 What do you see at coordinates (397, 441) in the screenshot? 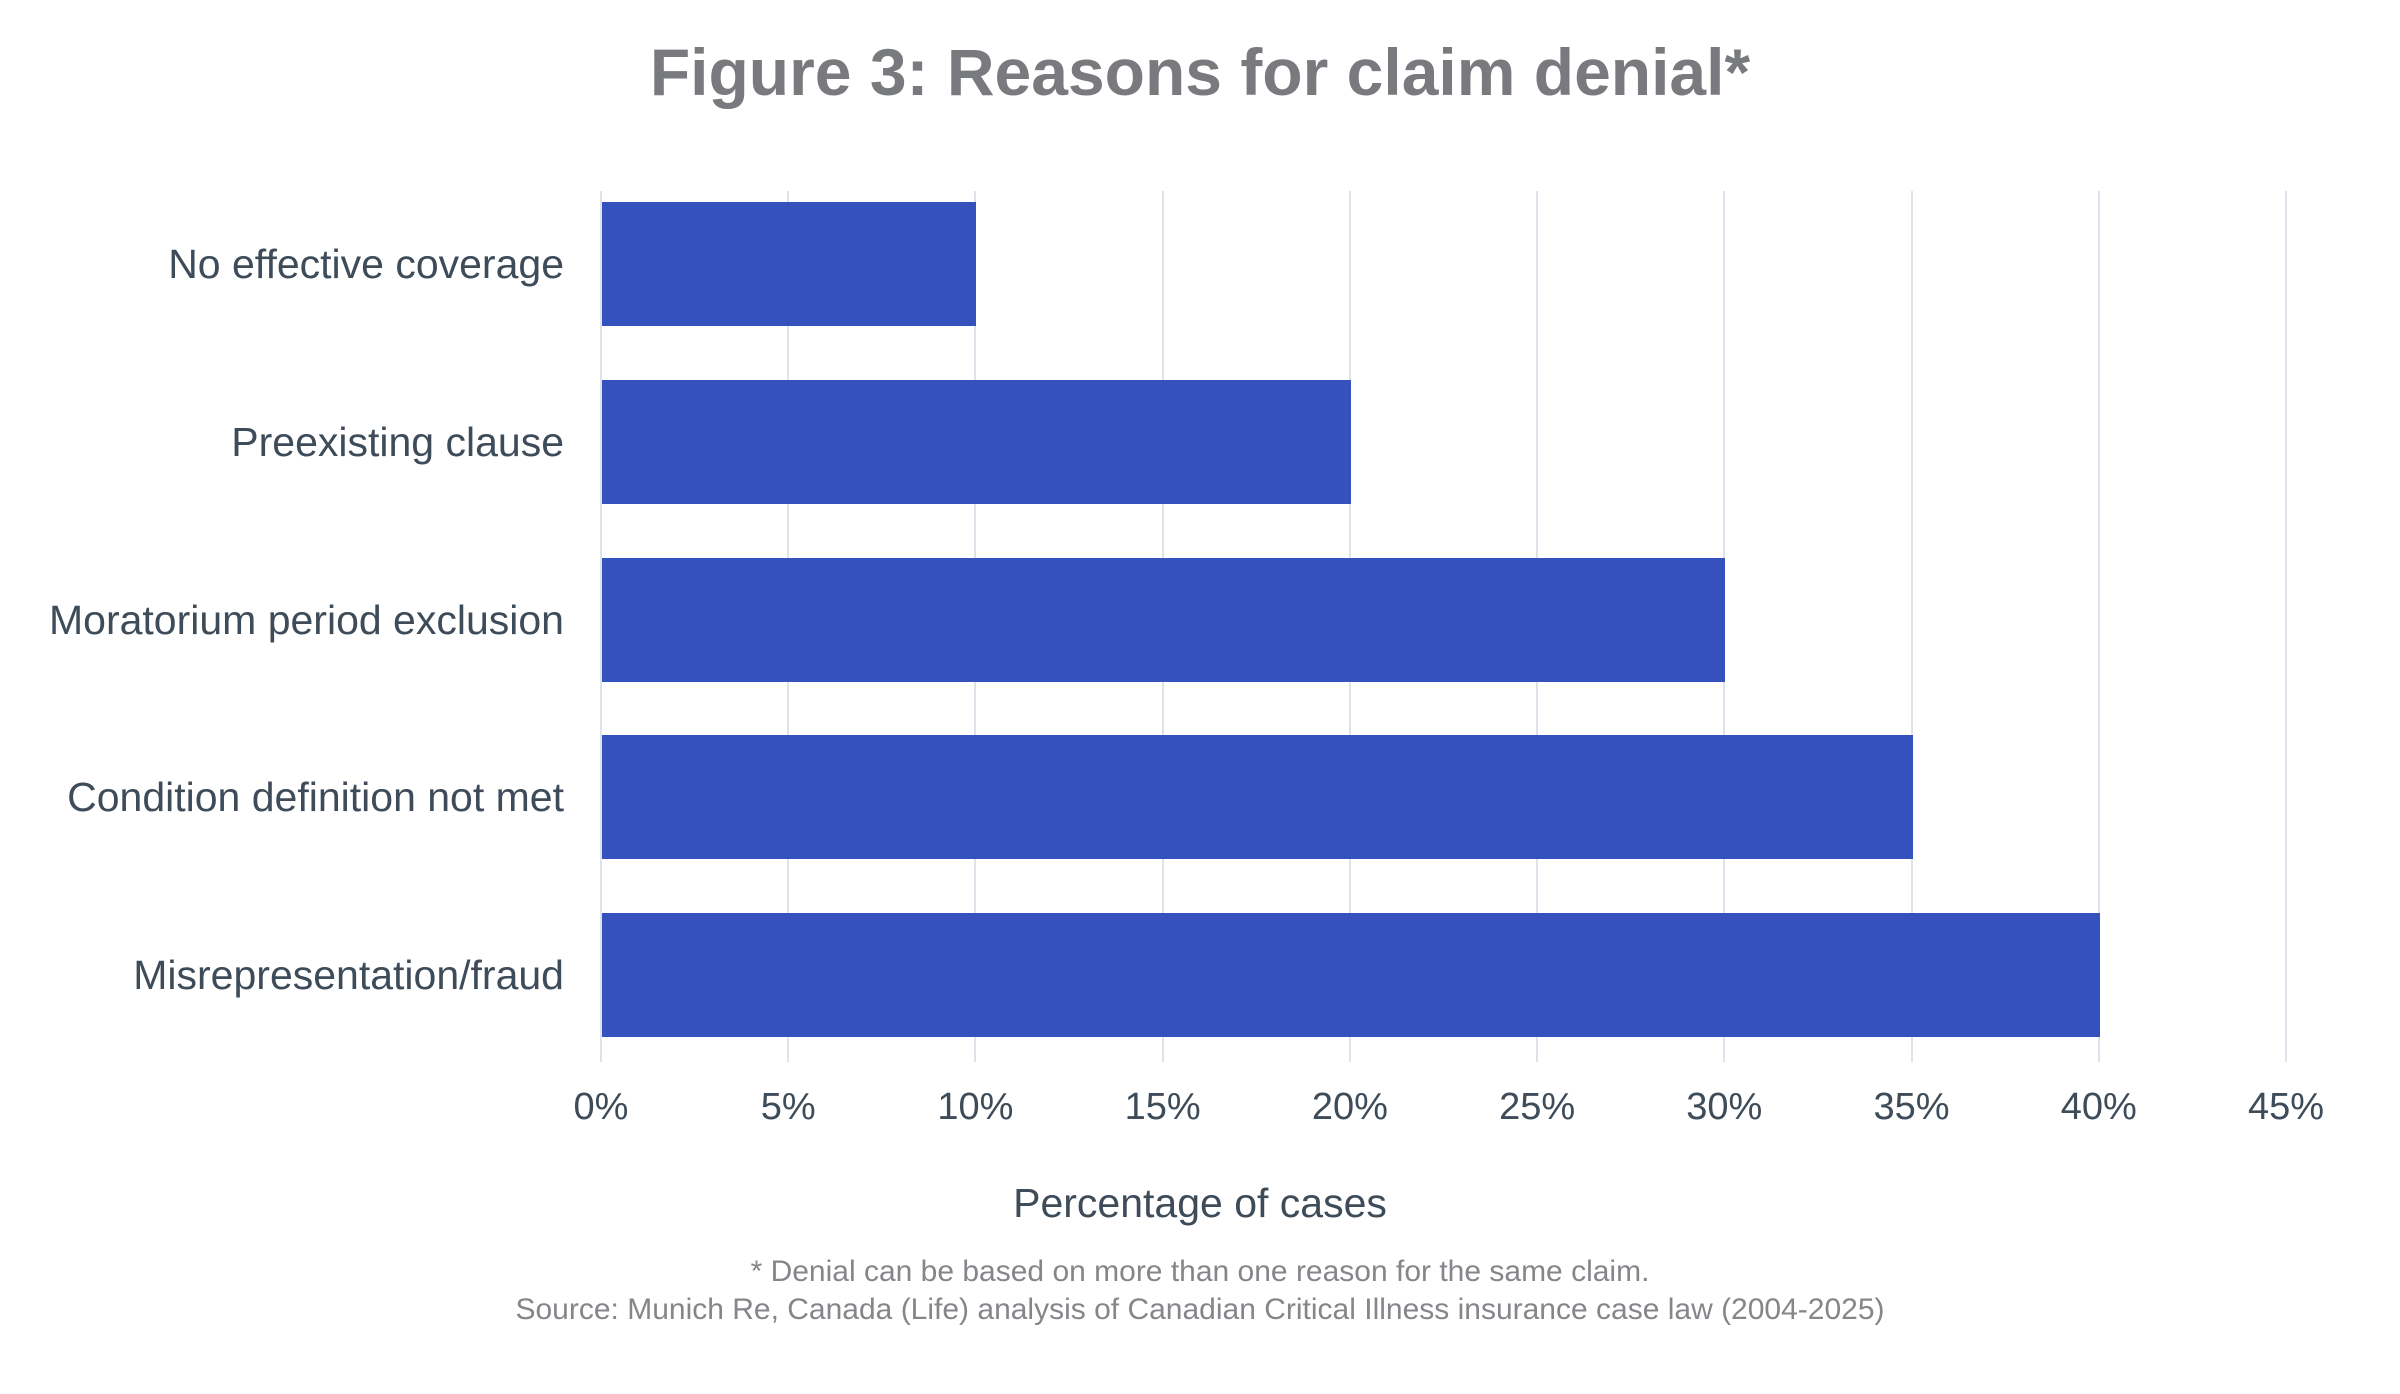
I see `category-label-1: Preexisting clause` at bounding box center [397, 441].